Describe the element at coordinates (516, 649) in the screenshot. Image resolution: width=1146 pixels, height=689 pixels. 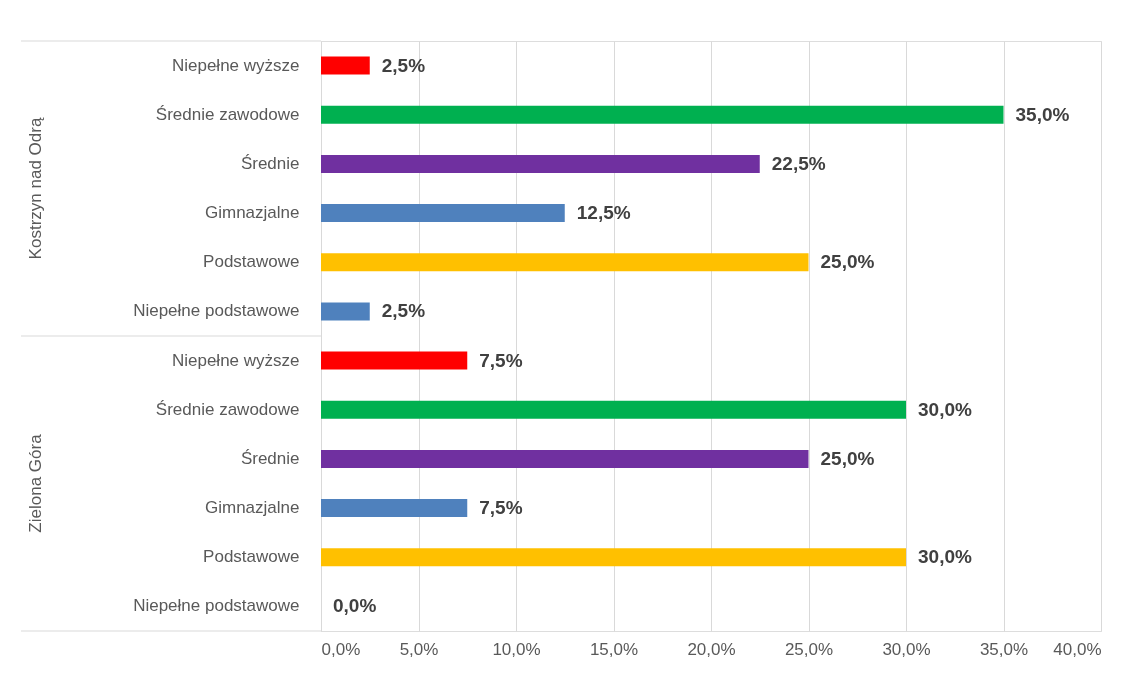
I see `x-tick-label: 10,0%` at that location.